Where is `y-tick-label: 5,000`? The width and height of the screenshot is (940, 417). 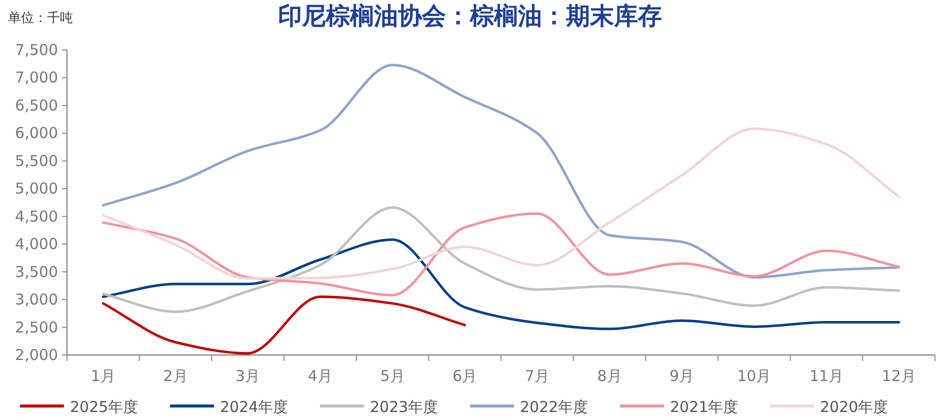 y-tick-label: 5,000 is located at coordinates (36, 189).